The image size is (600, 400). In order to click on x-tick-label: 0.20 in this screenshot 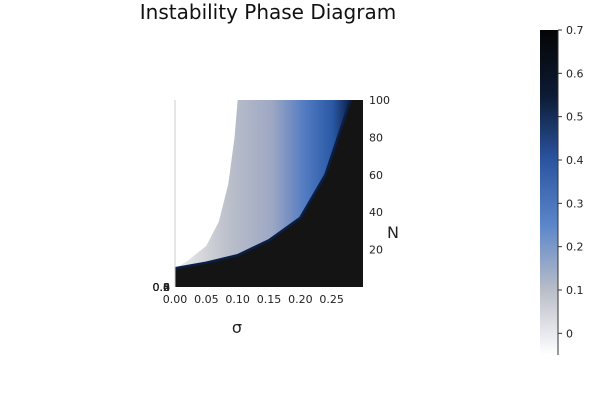, I will do `click(300, 299)`.